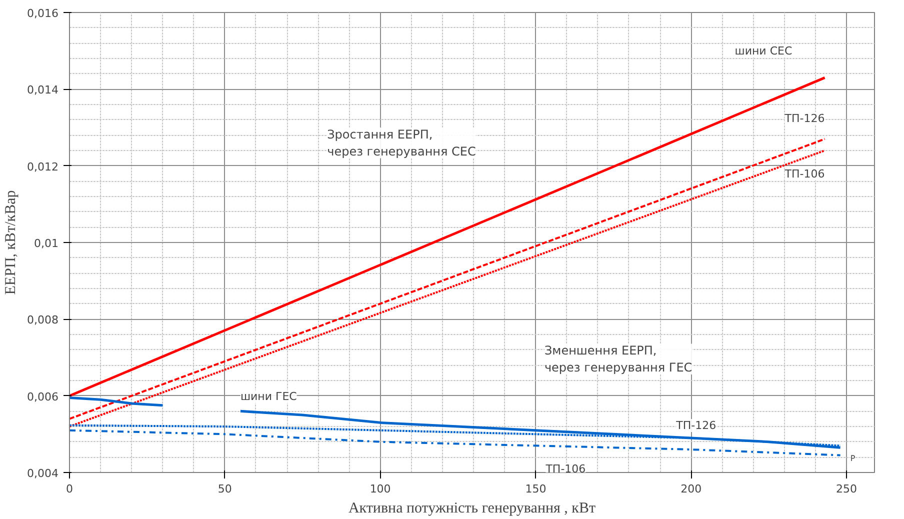 This screenshot has height=519, width=904. I want to click on y-tick-label: 0,01, so click(46, 243).